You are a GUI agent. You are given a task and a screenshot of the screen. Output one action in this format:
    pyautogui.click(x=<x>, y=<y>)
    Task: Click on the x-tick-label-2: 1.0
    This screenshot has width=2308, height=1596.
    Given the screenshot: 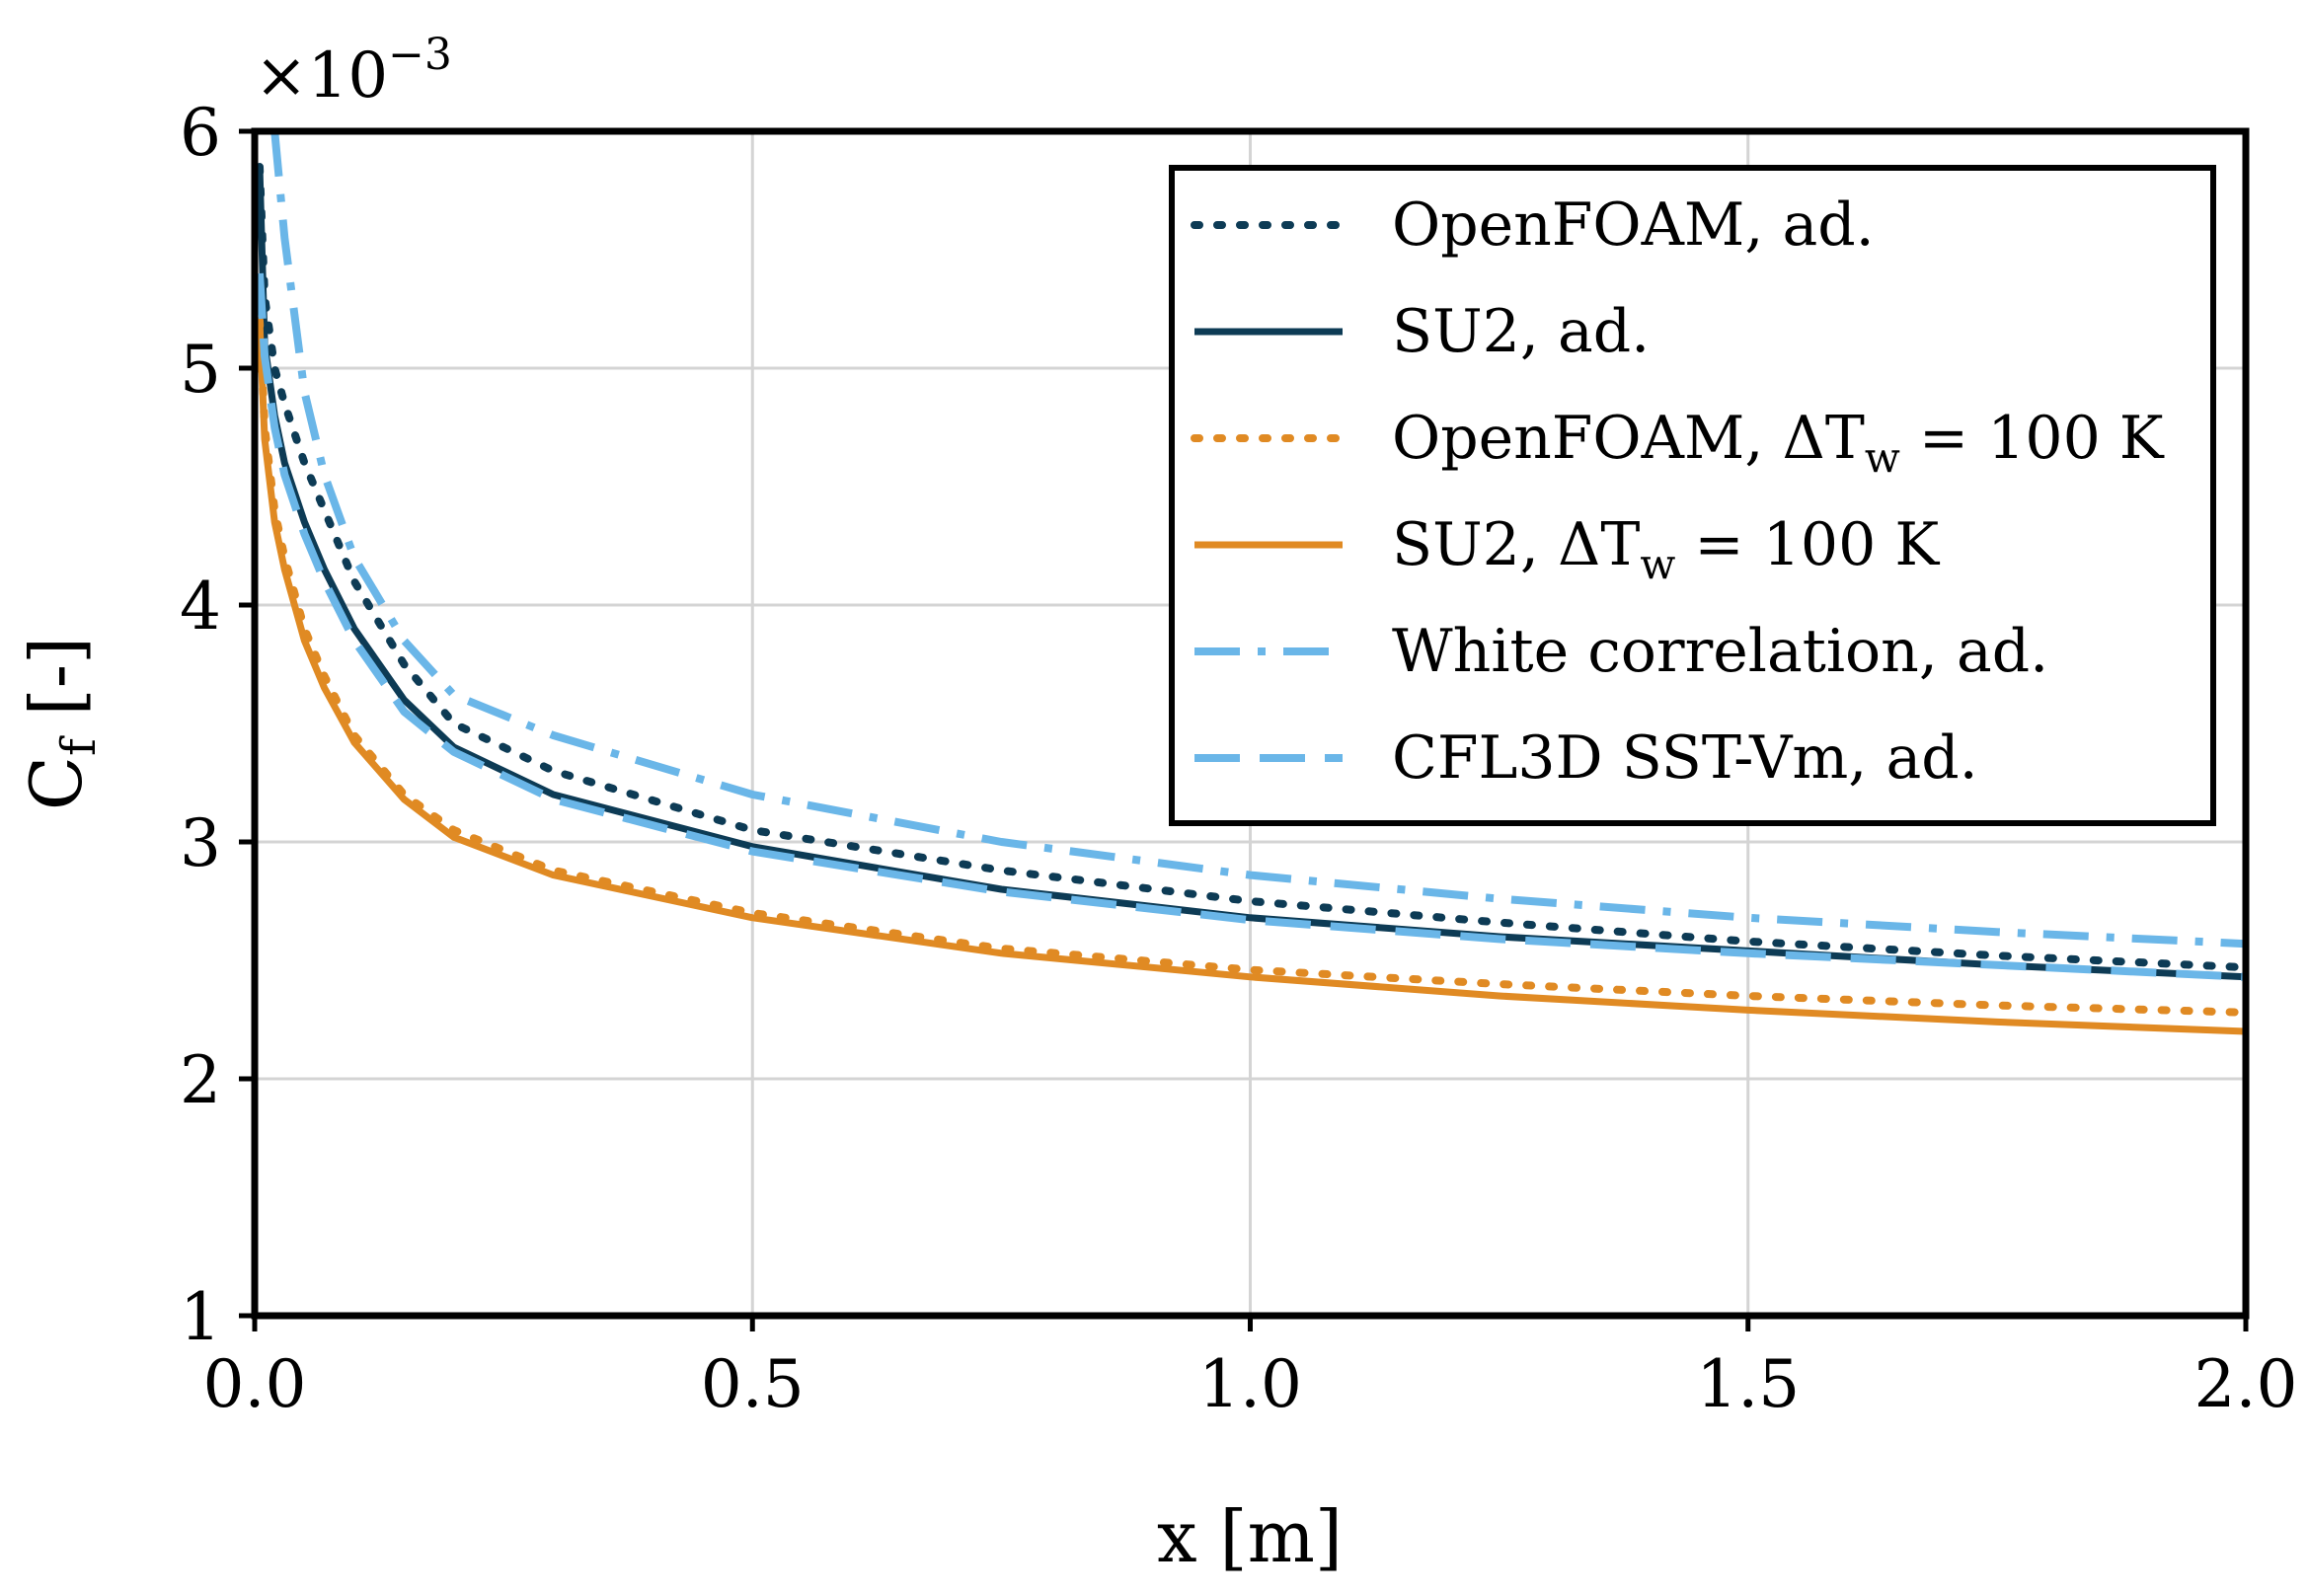 What is the action you would take?
    pyautogui.click(x=1250, y=1384)
    